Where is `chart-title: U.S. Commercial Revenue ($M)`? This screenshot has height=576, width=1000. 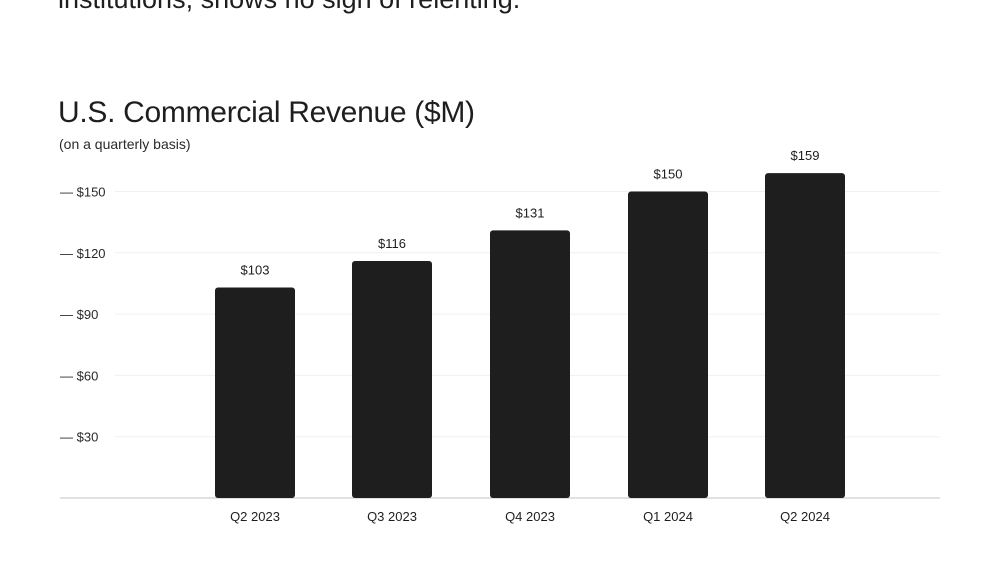
chart-title: U.S. Commercial Revenue ($M) is located at coordinates (266, 112).